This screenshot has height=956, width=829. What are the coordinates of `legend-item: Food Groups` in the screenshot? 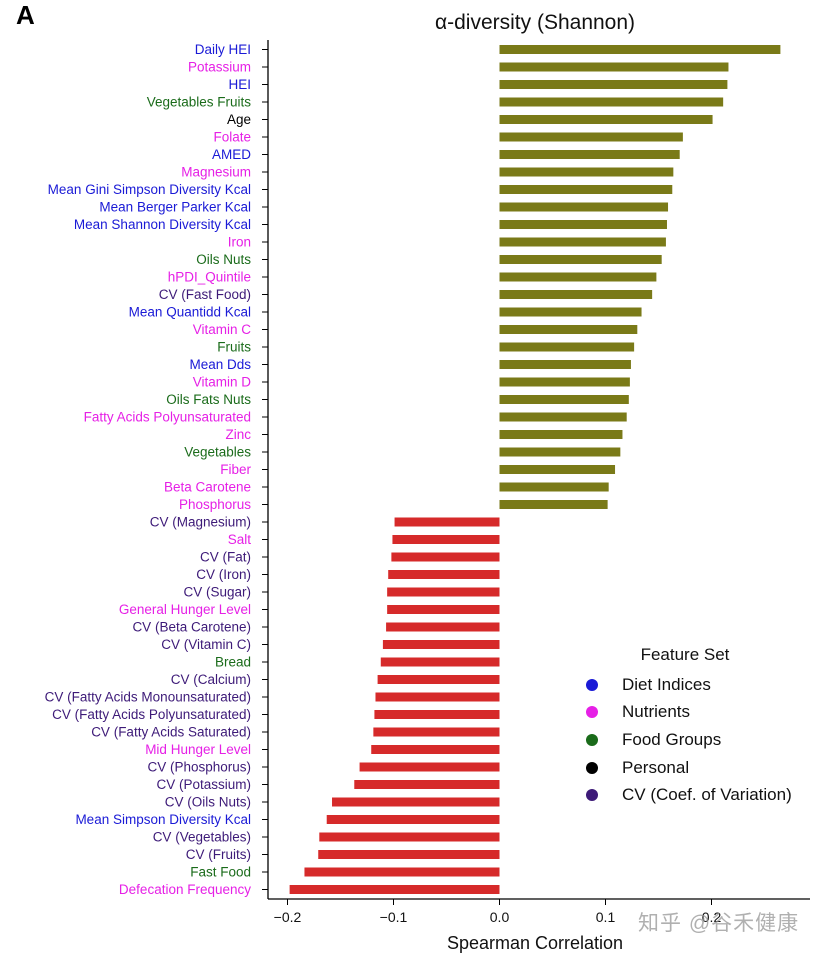 It's located at (704, 740).